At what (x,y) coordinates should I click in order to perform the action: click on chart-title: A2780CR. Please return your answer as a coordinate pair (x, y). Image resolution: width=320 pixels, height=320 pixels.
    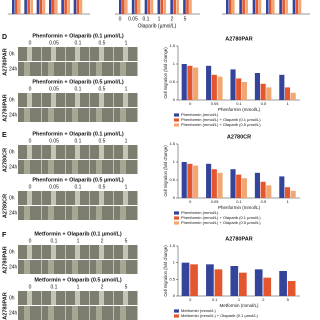
    Looking at the image, I should click on (239, 137).